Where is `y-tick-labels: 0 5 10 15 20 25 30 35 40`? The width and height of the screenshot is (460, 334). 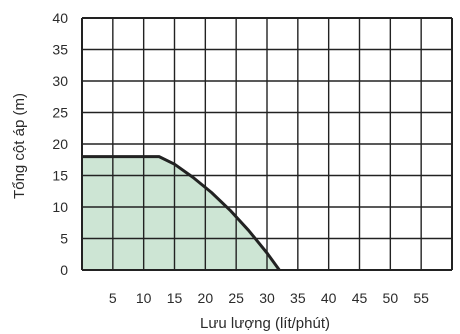
y-tick-labels: 0 5 10 15 20 25 30 35 40 is located at coordinates (60, 144).